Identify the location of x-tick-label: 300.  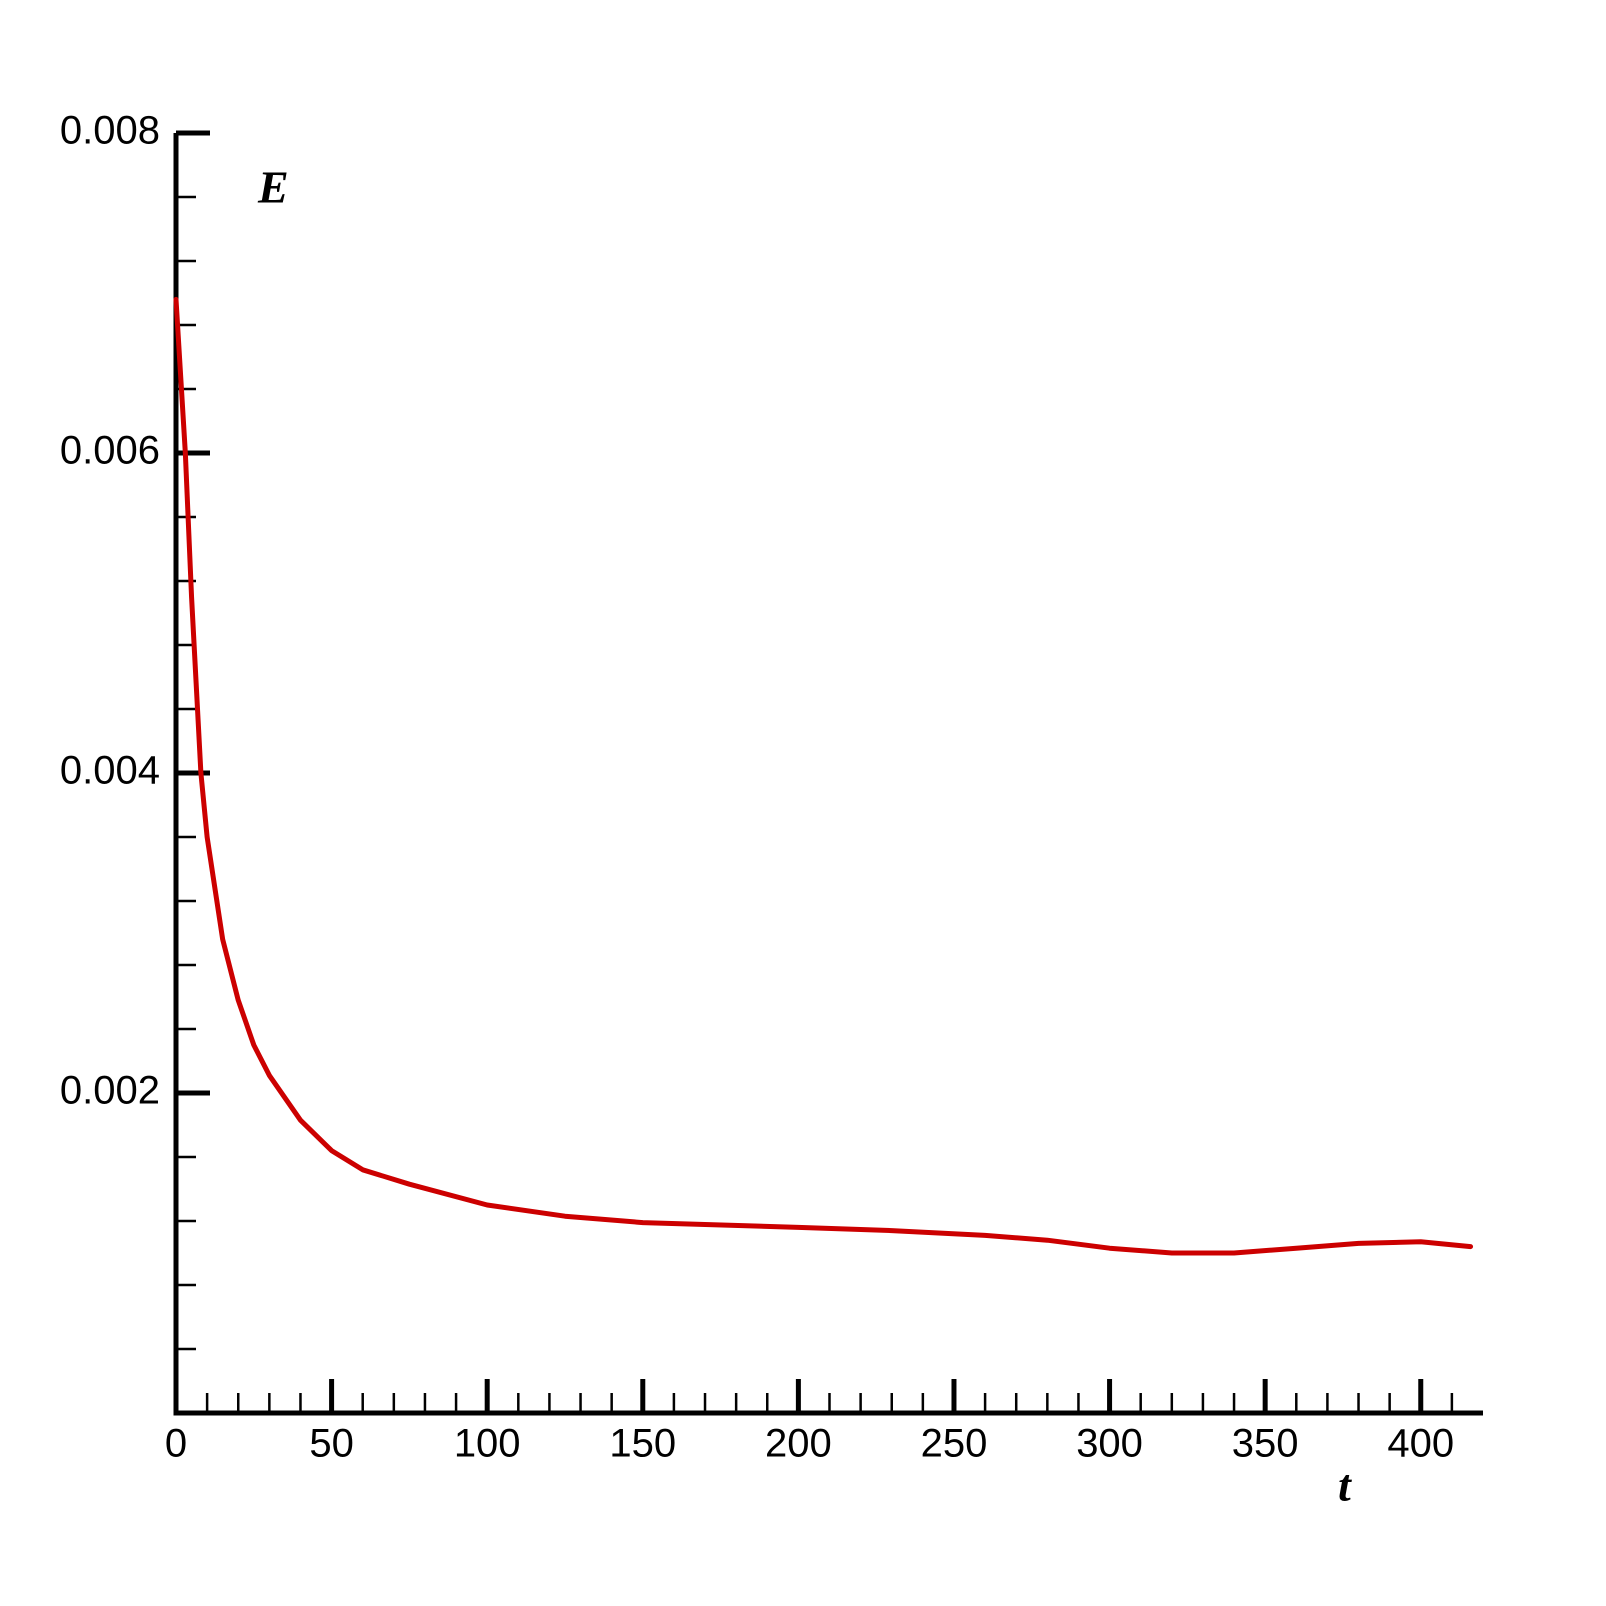
(1109, 1444).